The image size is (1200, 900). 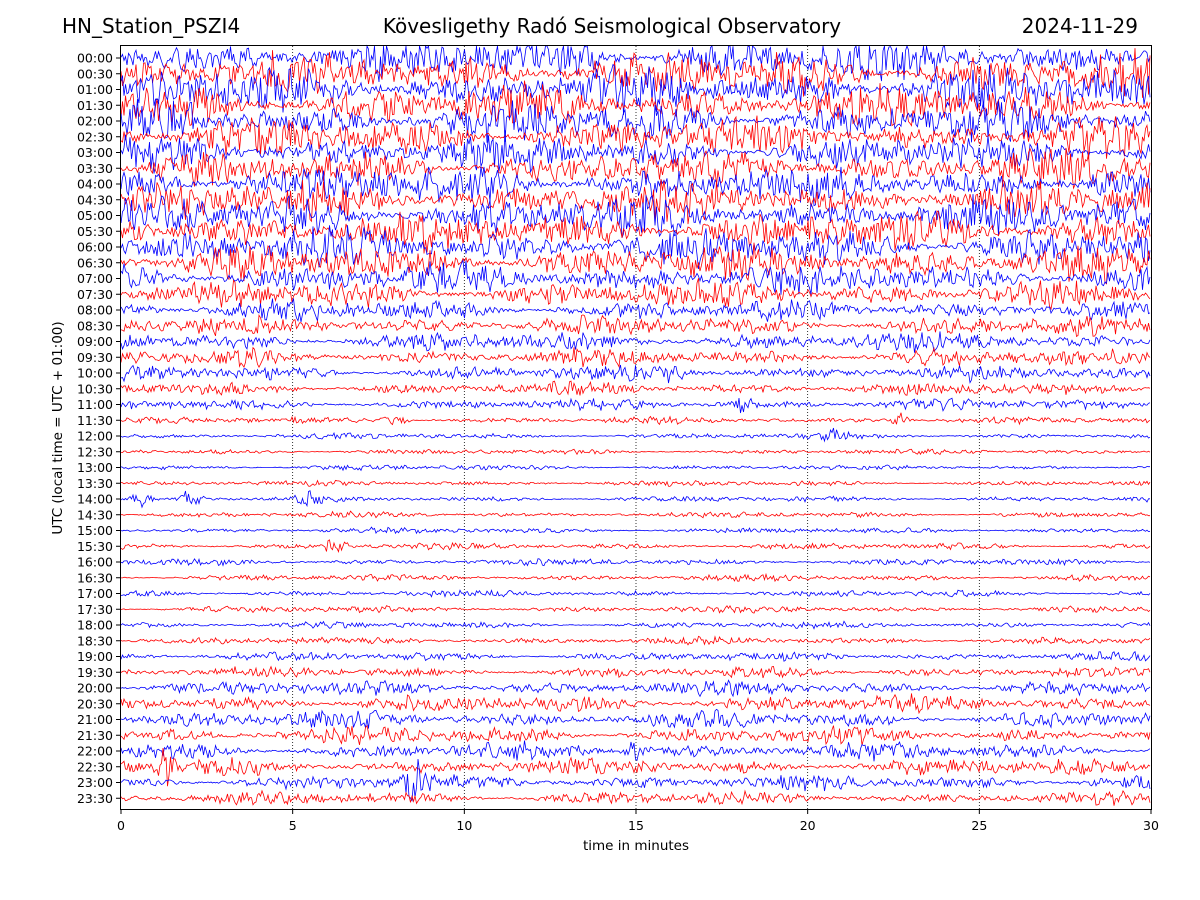 What do you see at coordinates (1079, 26) in the screenshot?
I see `record-date: 2024-11-29` at bounding box center [1079, 26].